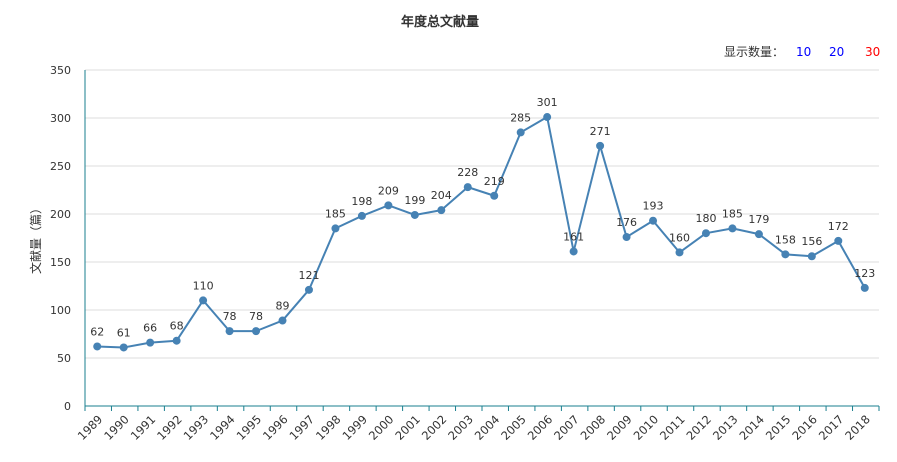 Image resolution: width=897 pixels, height=462 pixels. What do you see at coordinates (811, 241) in the screenshot?
I see `data-label: 156` at bounding box center [811, 241].